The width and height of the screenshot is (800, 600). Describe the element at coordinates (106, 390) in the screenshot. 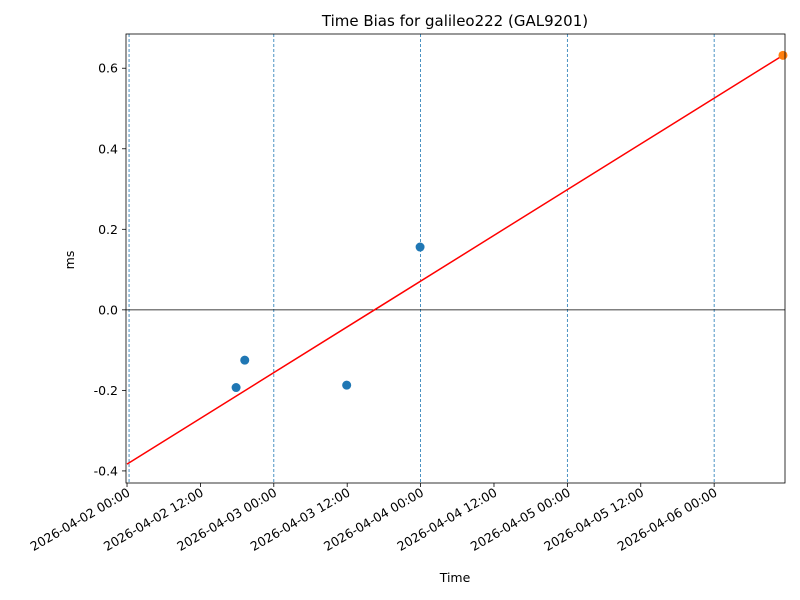

I see `y-tick-label: -0.2` at that location.